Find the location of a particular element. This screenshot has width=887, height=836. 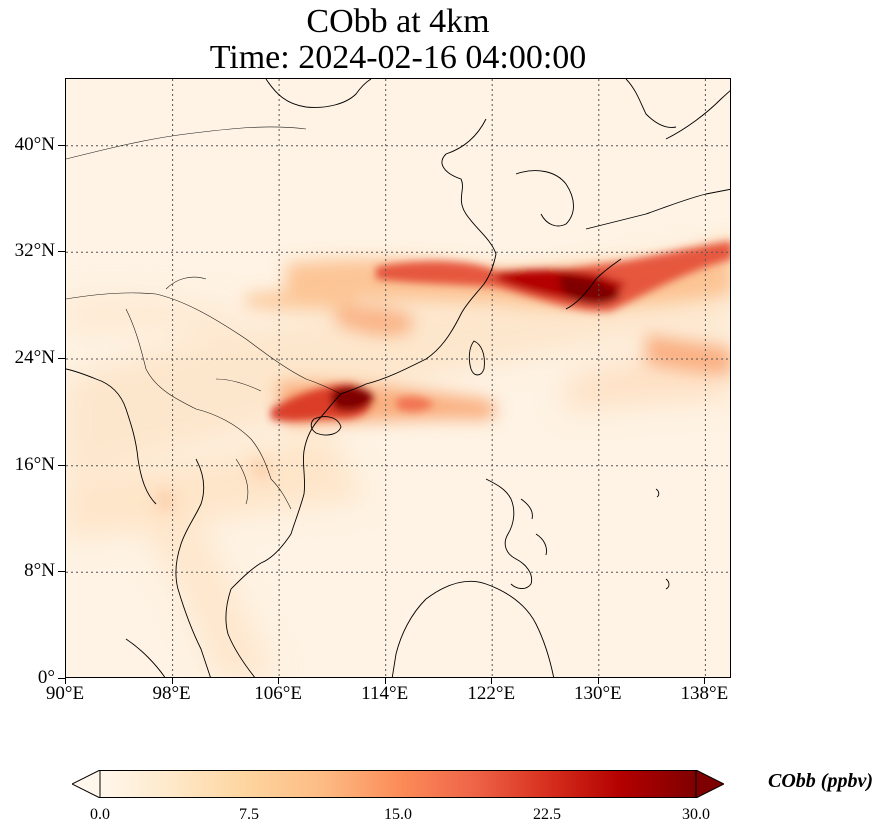

colorbar-label: CObb (ppbv) is located at coordinates (820, 781).